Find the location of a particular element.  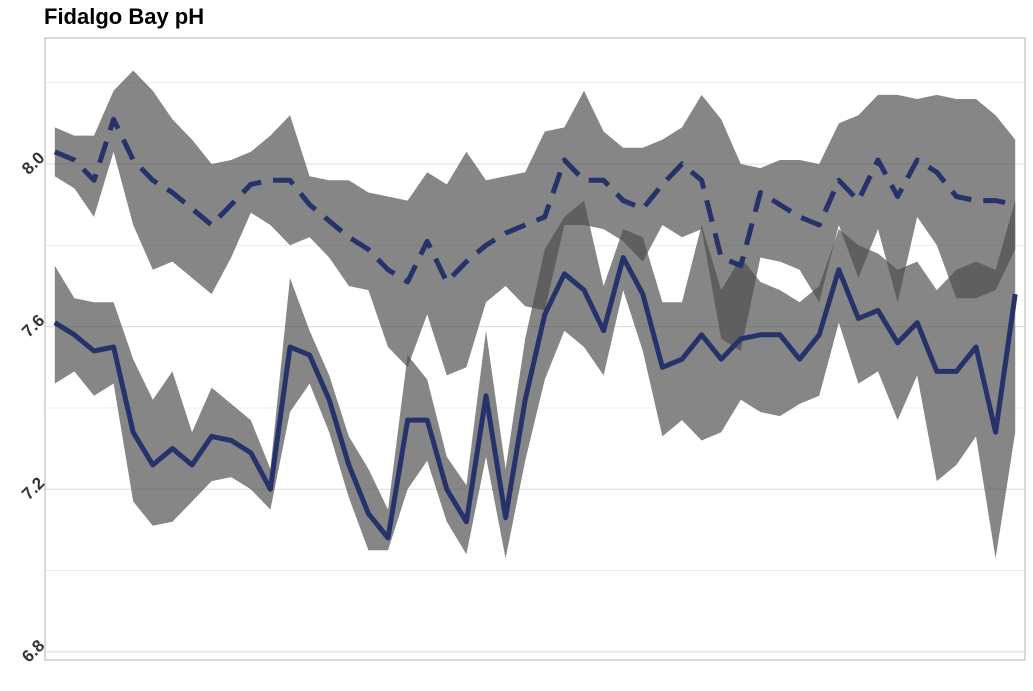

y-tick-label: 7.2 is located at coordinates (33, 488).